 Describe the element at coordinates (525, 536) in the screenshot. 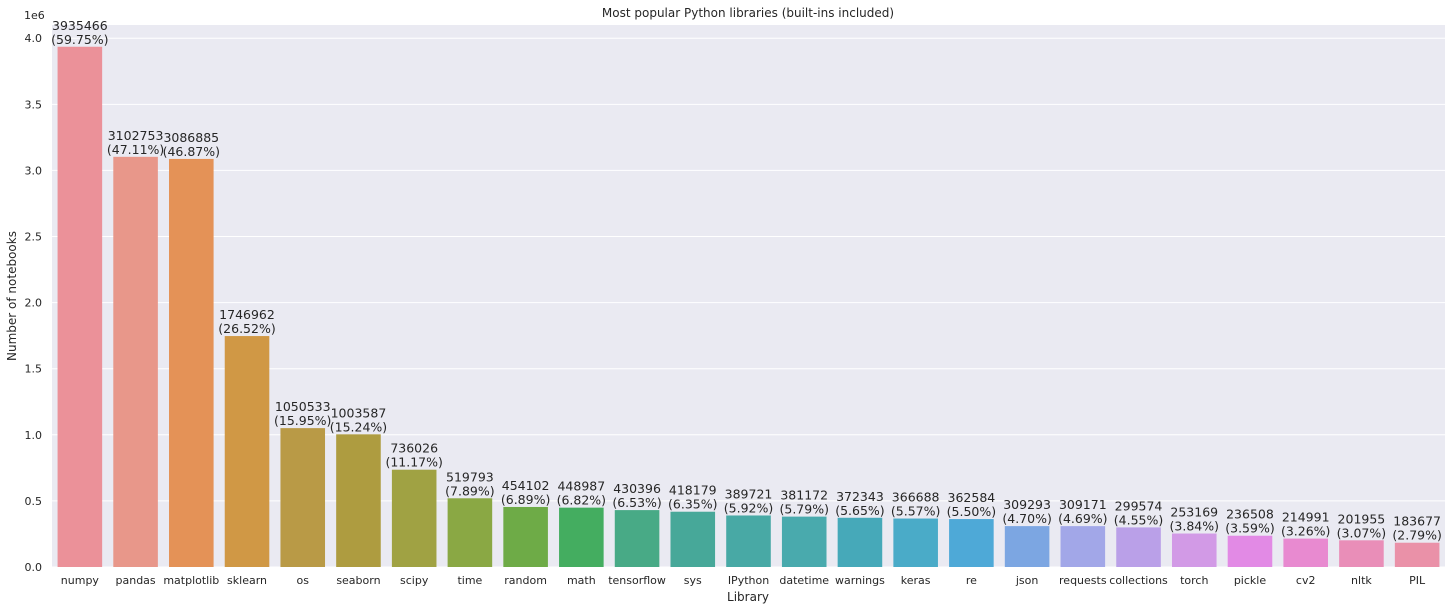

I see `bar-random` at that location.